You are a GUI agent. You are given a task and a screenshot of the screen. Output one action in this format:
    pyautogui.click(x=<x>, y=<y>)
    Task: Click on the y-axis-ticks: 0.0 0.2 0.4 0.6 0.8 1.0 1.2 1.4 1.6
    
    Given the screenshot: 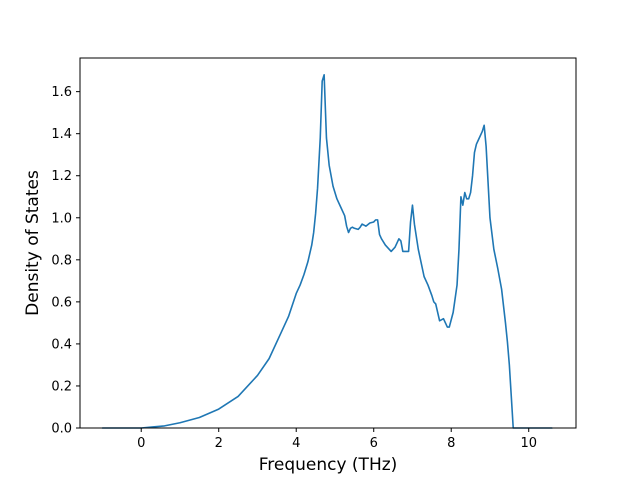 What is the action you would take?
    pyautogui.click(x=65, y=261)
    